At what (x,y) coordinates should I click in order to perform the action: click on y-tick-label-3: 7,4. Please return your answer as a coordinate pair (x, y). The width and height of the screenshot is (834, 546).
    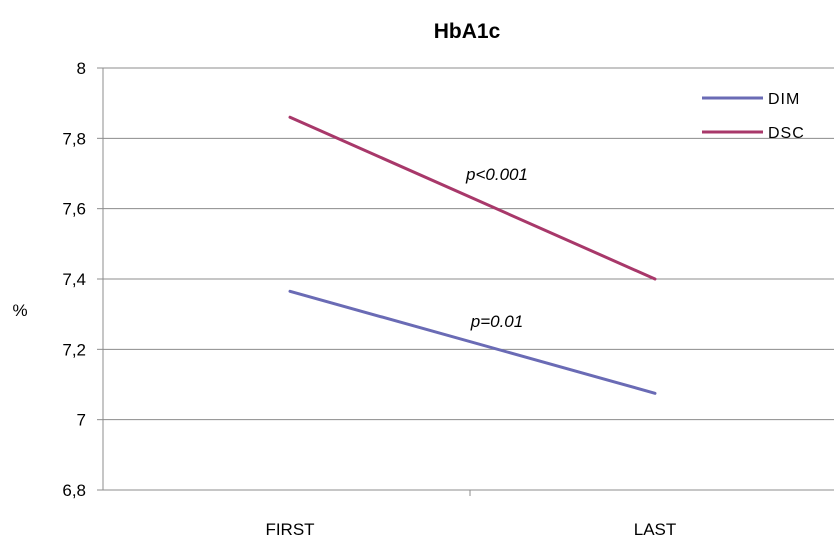
    Looking at the image, I should click on (74, 279).